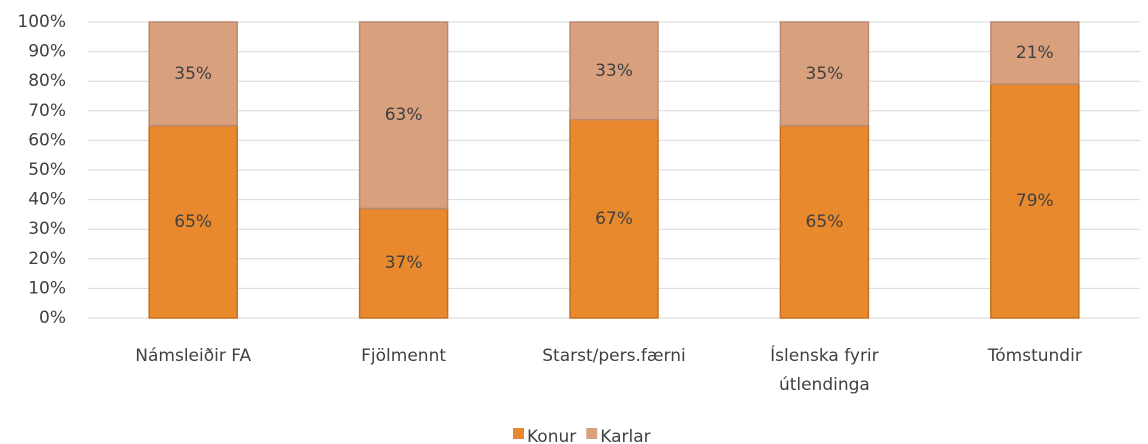 The width and height of the screenshot is (1148, 444). Describe the element at coordinates (193, 356) in the screenshot. I see `x-tick-label: Námsleiðir FA` at that location.